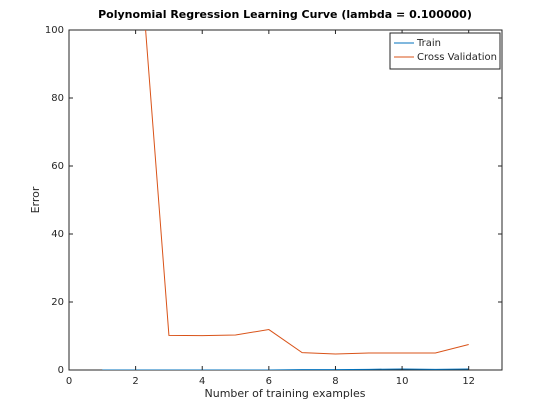 The image size is (553, 415). I want to click on x-tick-label: 6, so click(269, 381).